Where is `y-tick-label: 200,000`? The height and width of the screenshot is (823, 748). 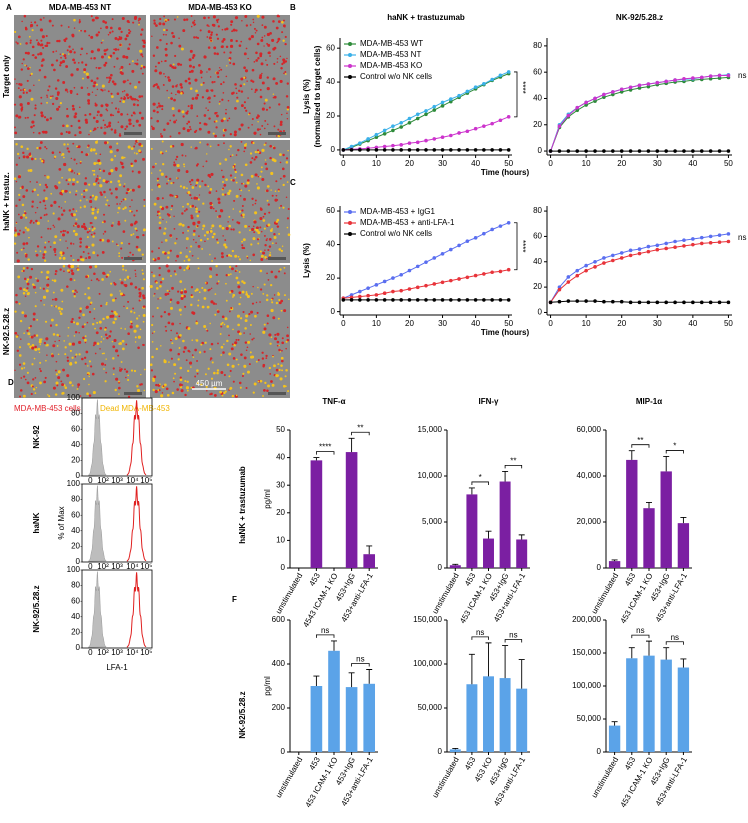 y-tick-label: 200,000 is located at coordinates (586, 619).